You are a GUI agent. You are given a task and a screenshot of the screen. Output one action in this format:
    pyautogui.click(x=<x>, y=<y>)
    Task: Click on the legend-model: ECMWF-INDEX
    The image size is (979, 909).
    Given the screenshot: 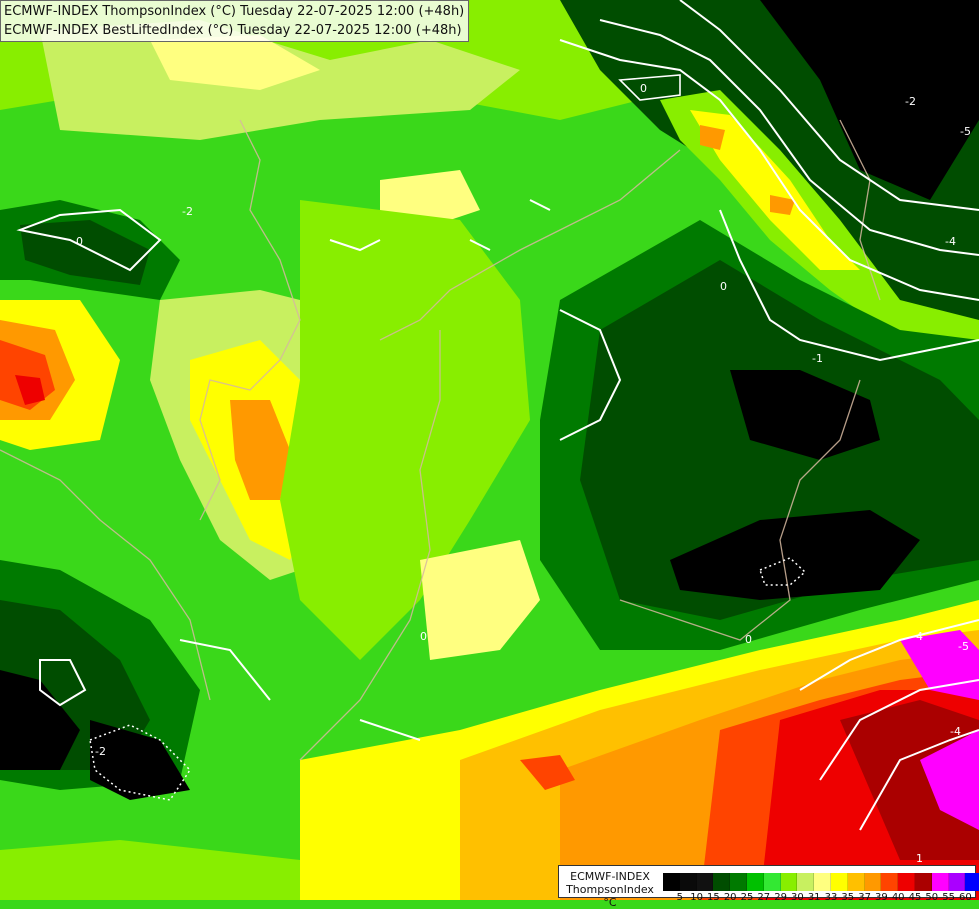 What is the action you would take?
    pyautogui.click(x=610, y=876)
    